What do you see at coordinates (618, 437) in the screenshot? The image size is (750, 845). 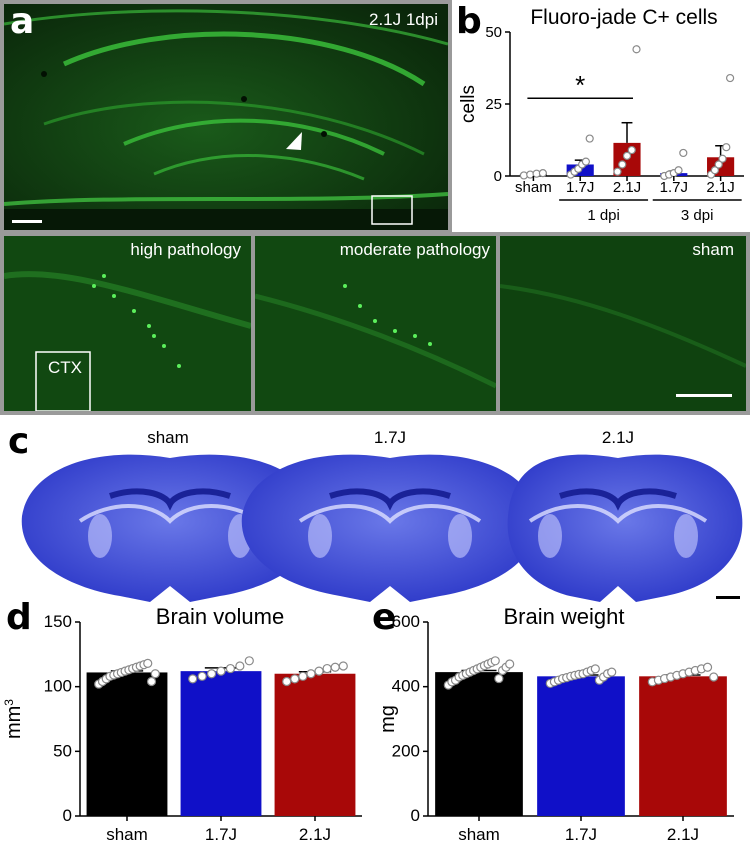 I see `brain-label-2-1j: 2.1J` at bounding box center [618, 437].